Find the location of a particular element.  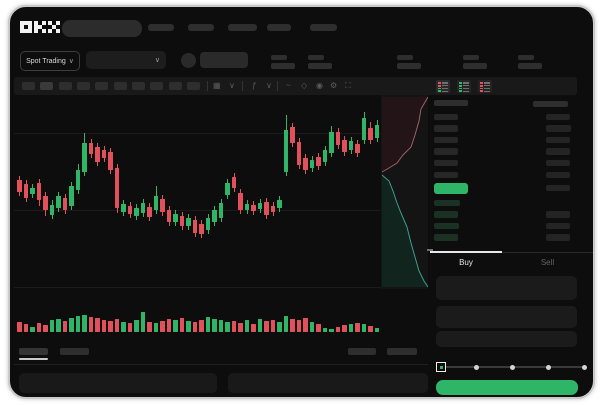

trading-pair-dropdown: ∨ is located at coordinates (126, 60).